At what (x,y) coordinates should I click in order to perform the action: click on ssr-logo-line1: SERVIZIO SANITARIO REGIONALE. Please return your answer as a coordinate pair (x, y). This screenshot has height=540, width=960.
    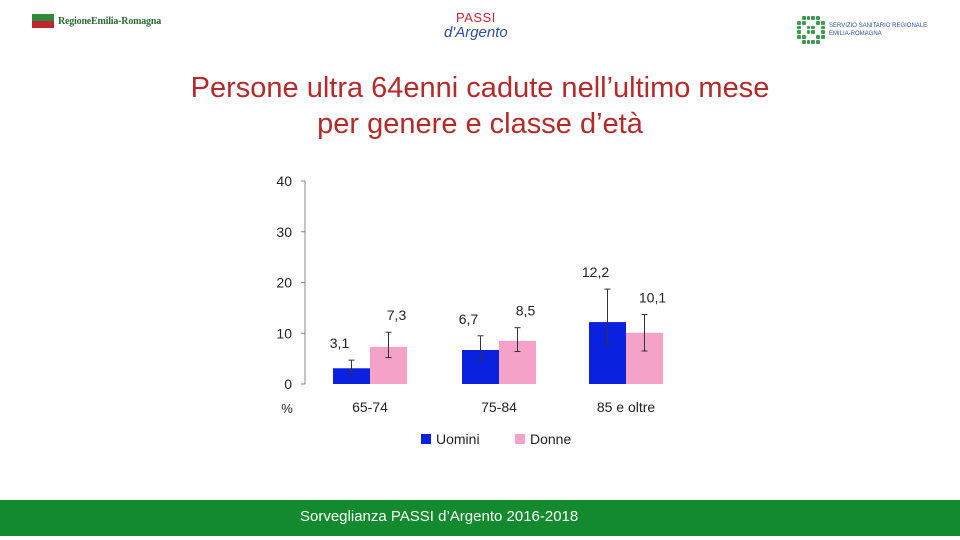
    Looking at the image, I should click on (878, 26).